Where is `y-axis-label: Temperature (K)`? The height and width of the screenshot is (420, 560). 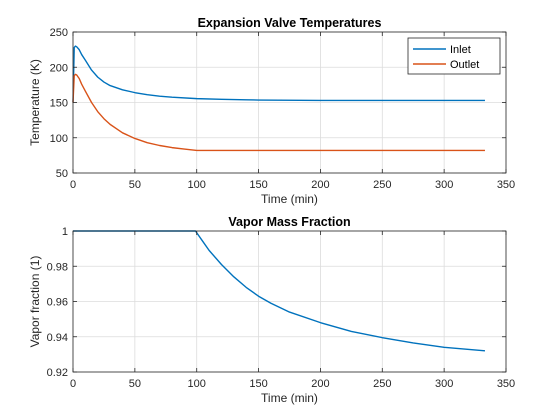 y-axis-label: Temperature (K) is located at coordinates (35, 102).